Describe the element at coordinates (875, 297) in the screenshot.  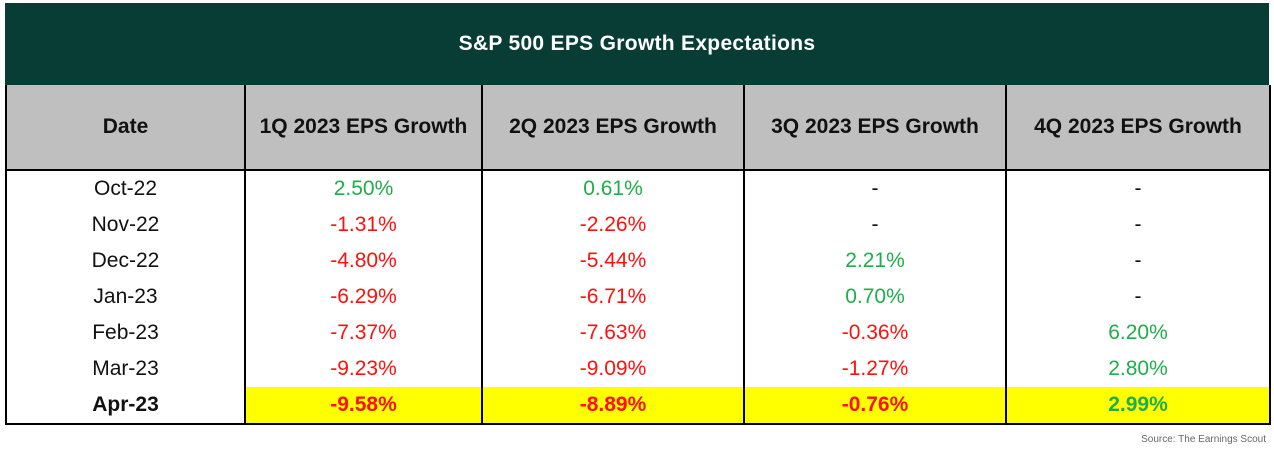
I see `eps-growth-cell: 0.70%` at that location.